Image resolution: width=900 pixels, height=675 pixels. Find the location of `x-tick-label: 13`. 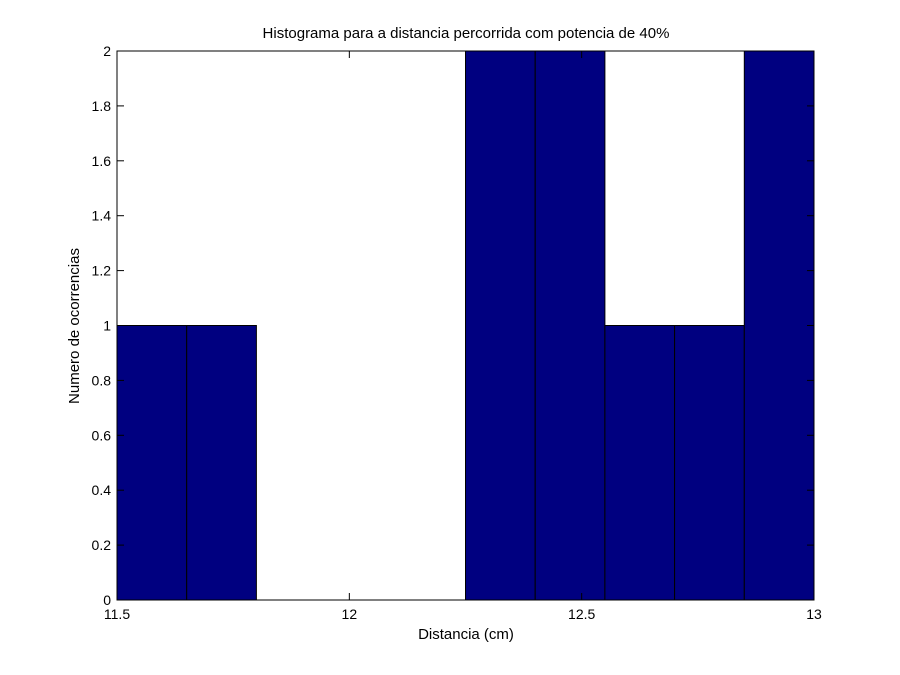

x-tick-label: 13 is located at coordinates (814, 614).